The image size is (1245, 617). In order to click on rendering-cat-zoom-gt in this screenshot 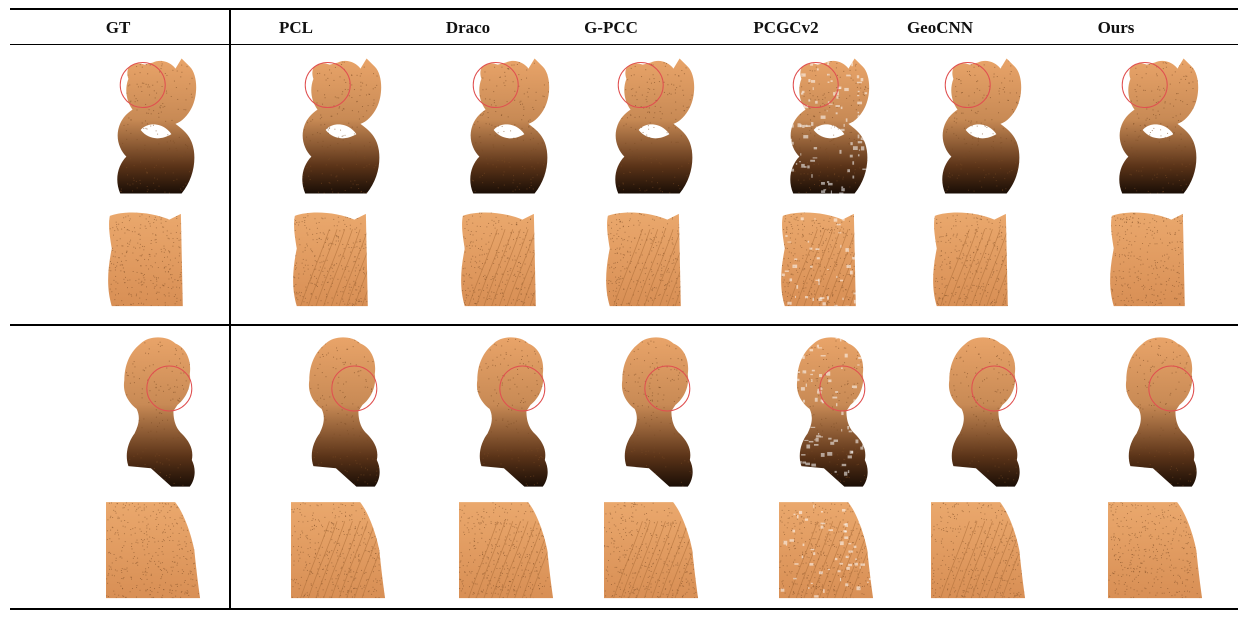, I will do `click(145, 259)`.